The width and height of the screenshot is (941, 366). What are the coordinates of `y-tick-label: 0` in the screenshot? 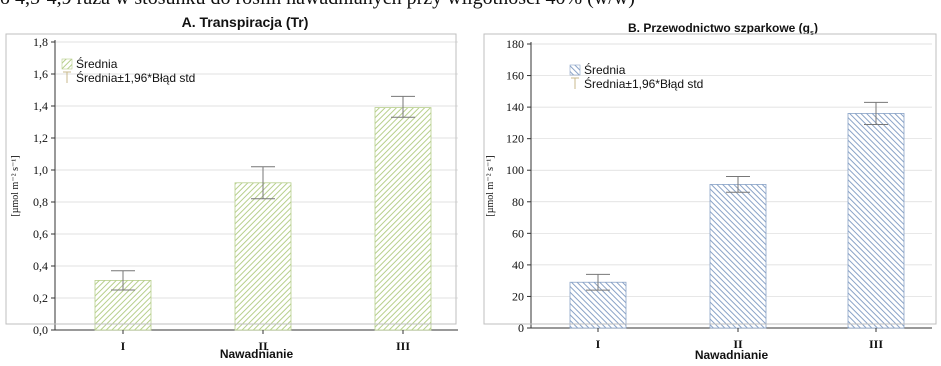 It's located at (521, 328).